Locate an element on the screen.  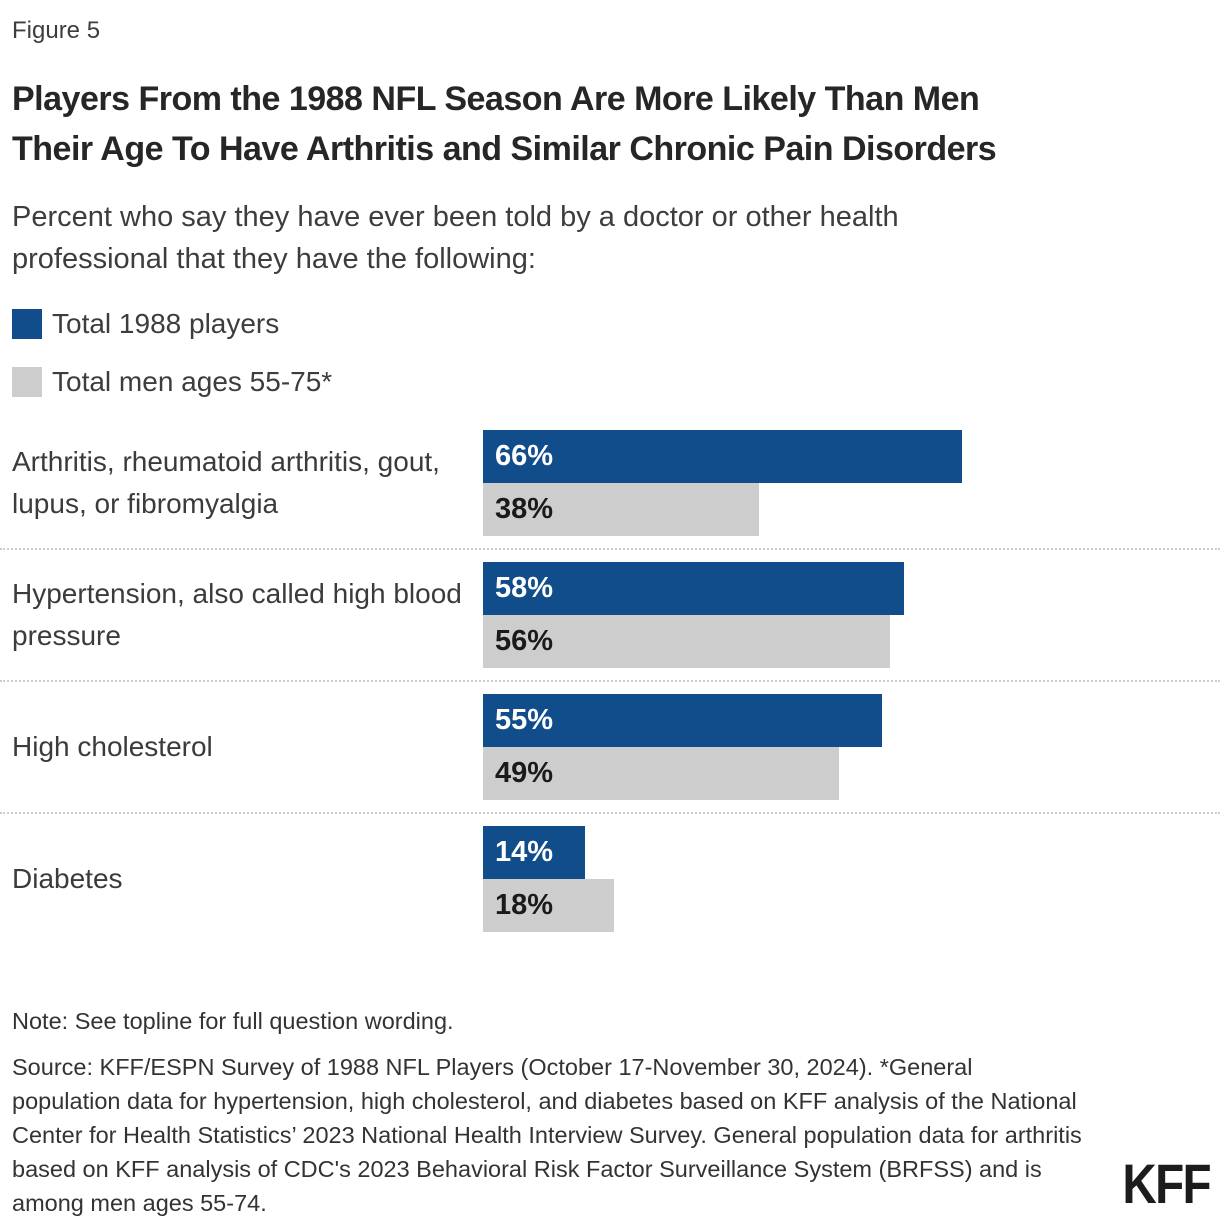
bar-players: 66% is located at coordinates (723, 456).